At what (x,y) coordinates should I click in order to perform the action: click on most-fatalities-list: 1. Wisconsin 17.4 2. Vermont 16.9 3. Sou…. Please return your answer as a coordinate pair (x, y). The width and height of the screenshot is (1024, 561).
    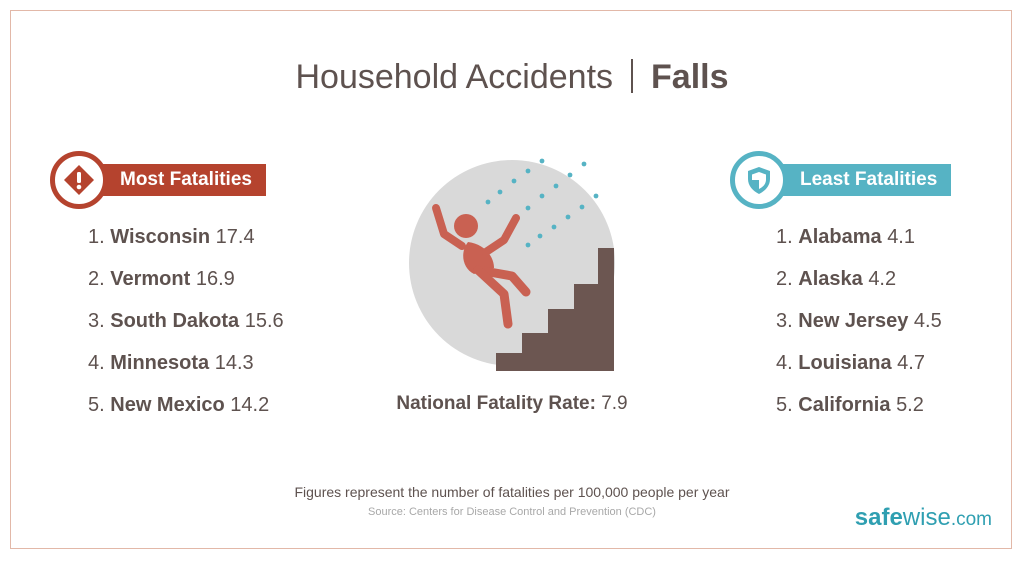
    Looking at the image, I should click on (186, 330).